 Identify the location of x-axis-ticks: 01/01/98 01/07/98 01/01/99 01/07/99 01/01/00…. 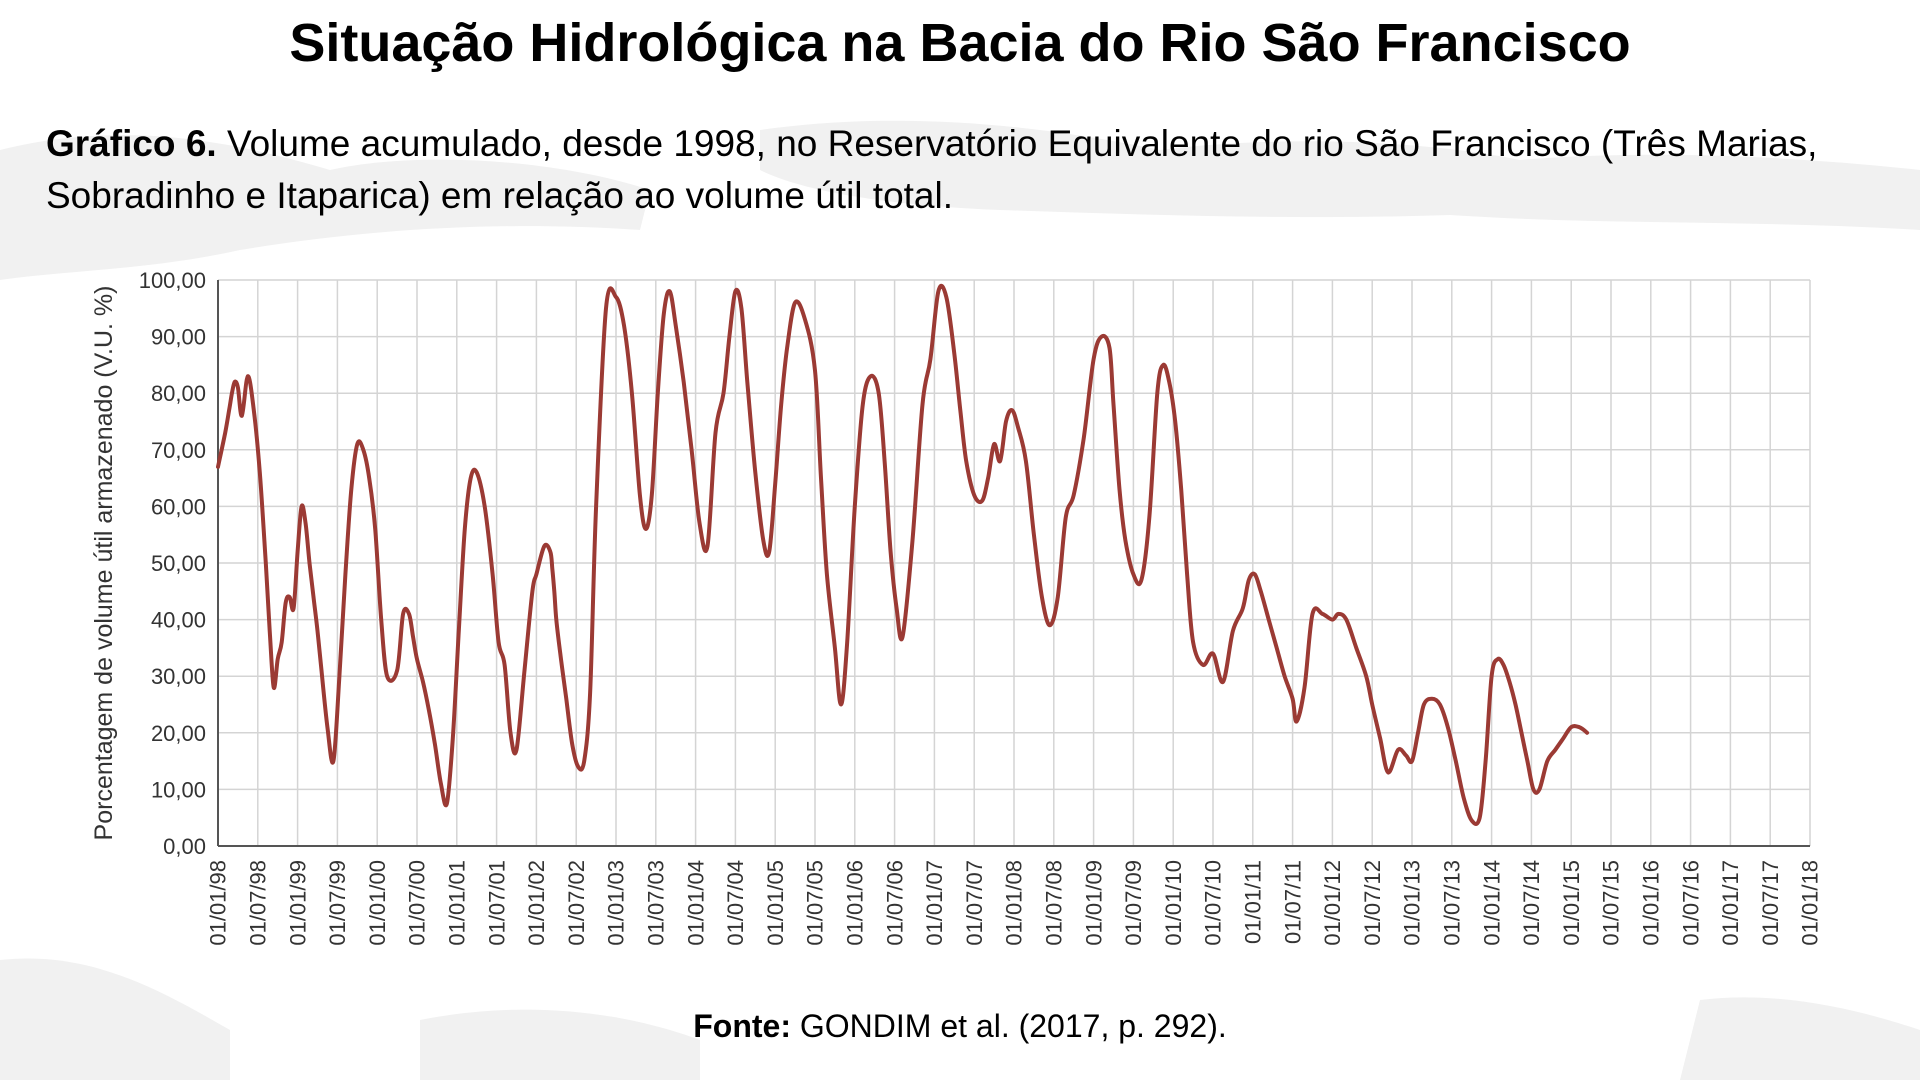
(1014, 903).